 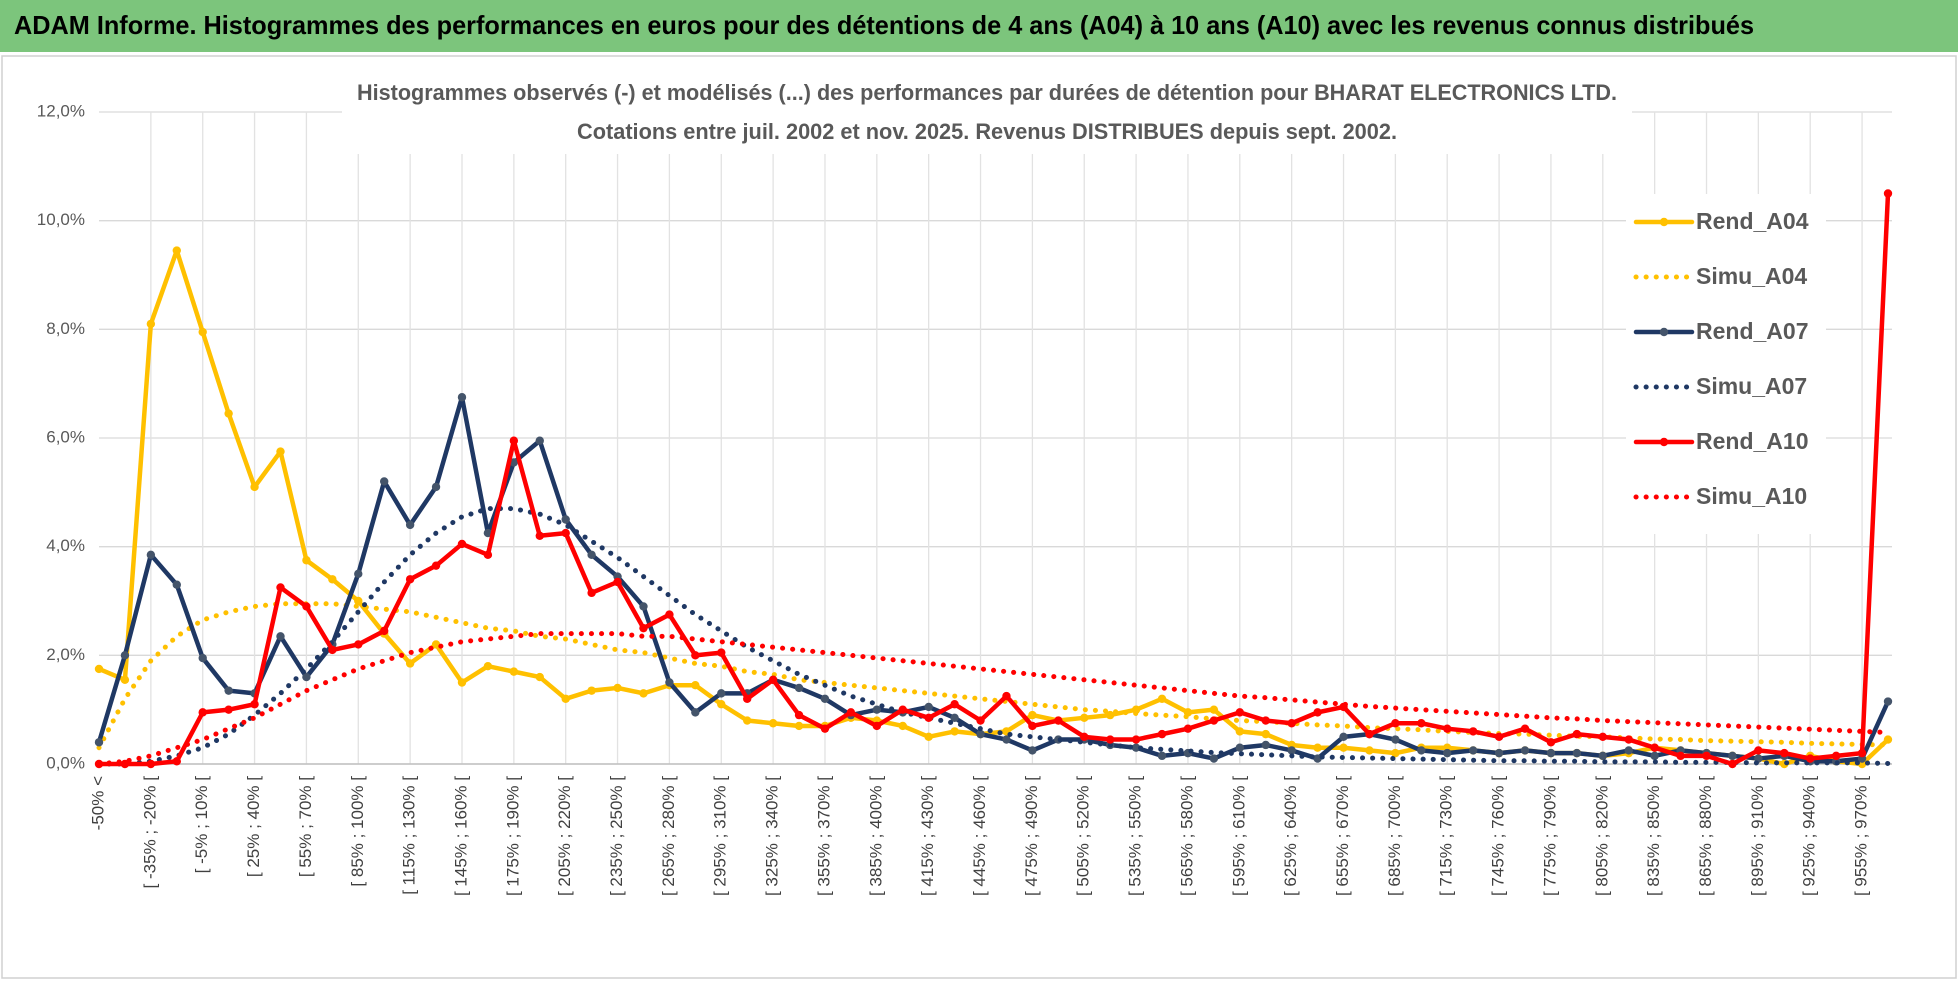 I want to click on x-tick-label: [ 535% ; 550% [, so click(x=1135, y=836).